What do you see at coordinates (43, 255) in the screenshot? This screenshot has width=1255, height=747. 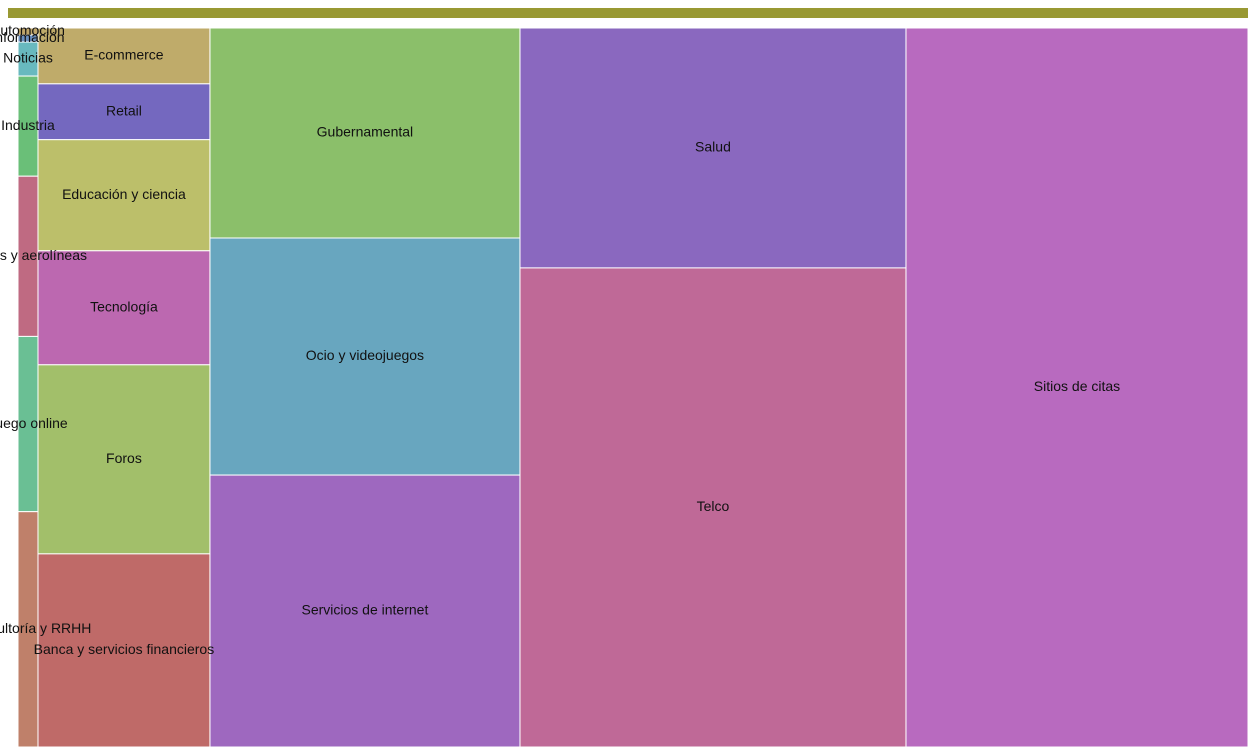 I see `cell-label: Viajes y aerolíneas` at bounding box center [43, 255].